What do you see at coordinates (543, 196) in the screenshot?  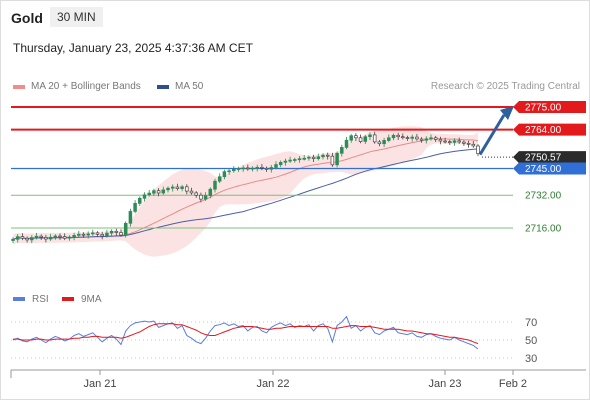 I see `price-label-2732.00: 2732.00` at bounding box center [543, 196].